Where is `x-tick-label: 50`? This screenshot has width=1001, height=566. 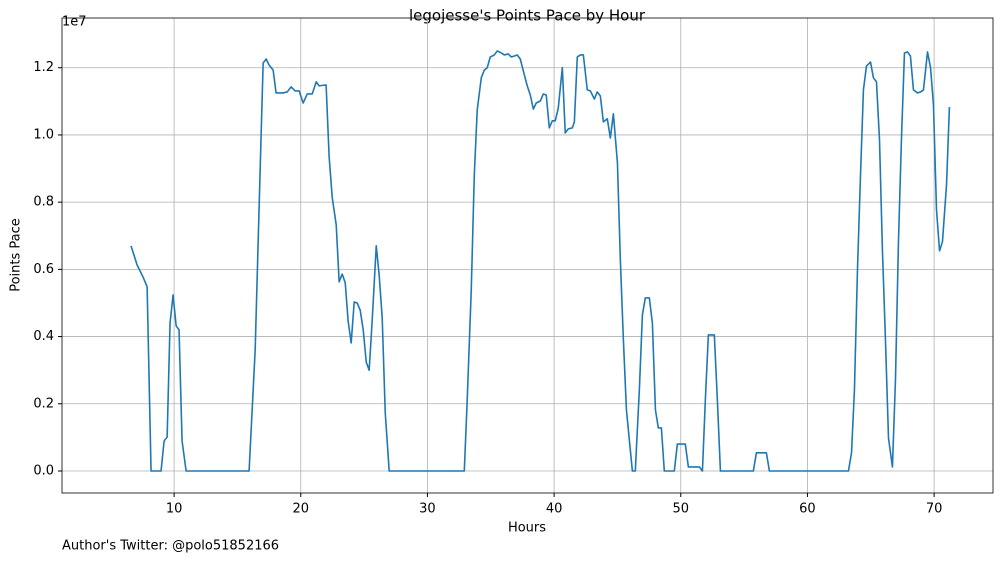
x-tick-label: 50 is located at coordinates (680, 509).